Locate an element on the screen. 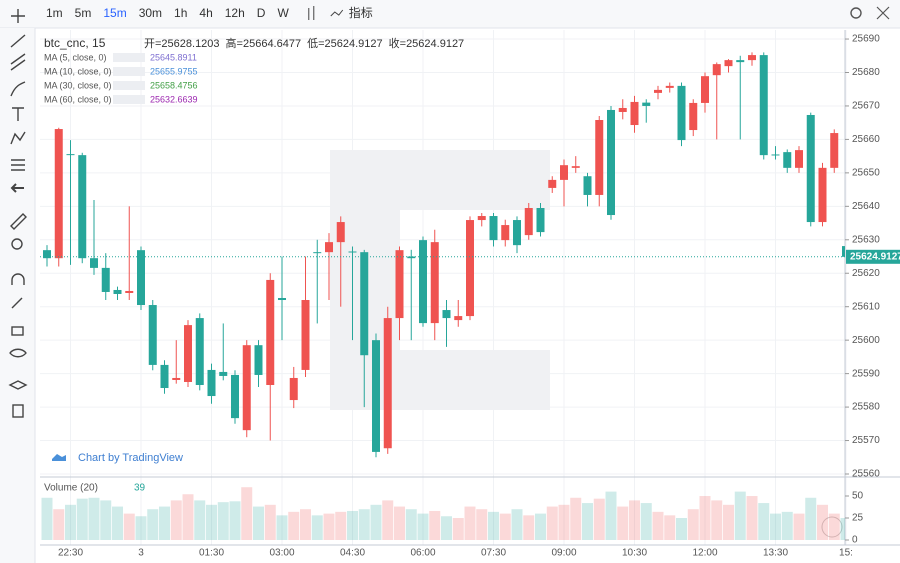  x-tick-label: 04:30 is located at coordinates (352, 553).